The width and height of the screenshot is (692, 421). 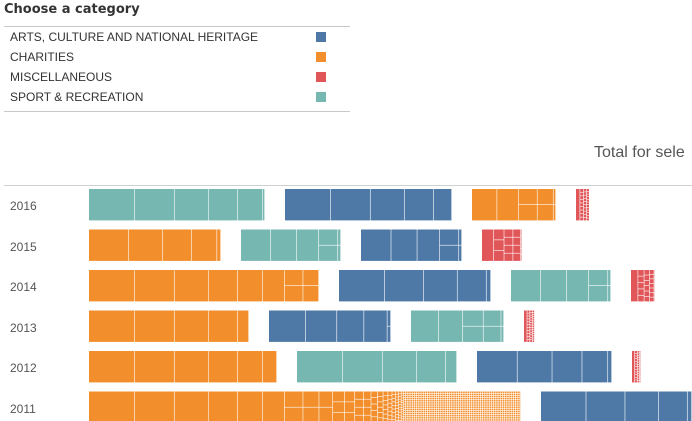 What do you see at coordinates (457, 326) in the screenshot?
I see `bar-2013-sport-recreation` at bounding box center [457, 326].